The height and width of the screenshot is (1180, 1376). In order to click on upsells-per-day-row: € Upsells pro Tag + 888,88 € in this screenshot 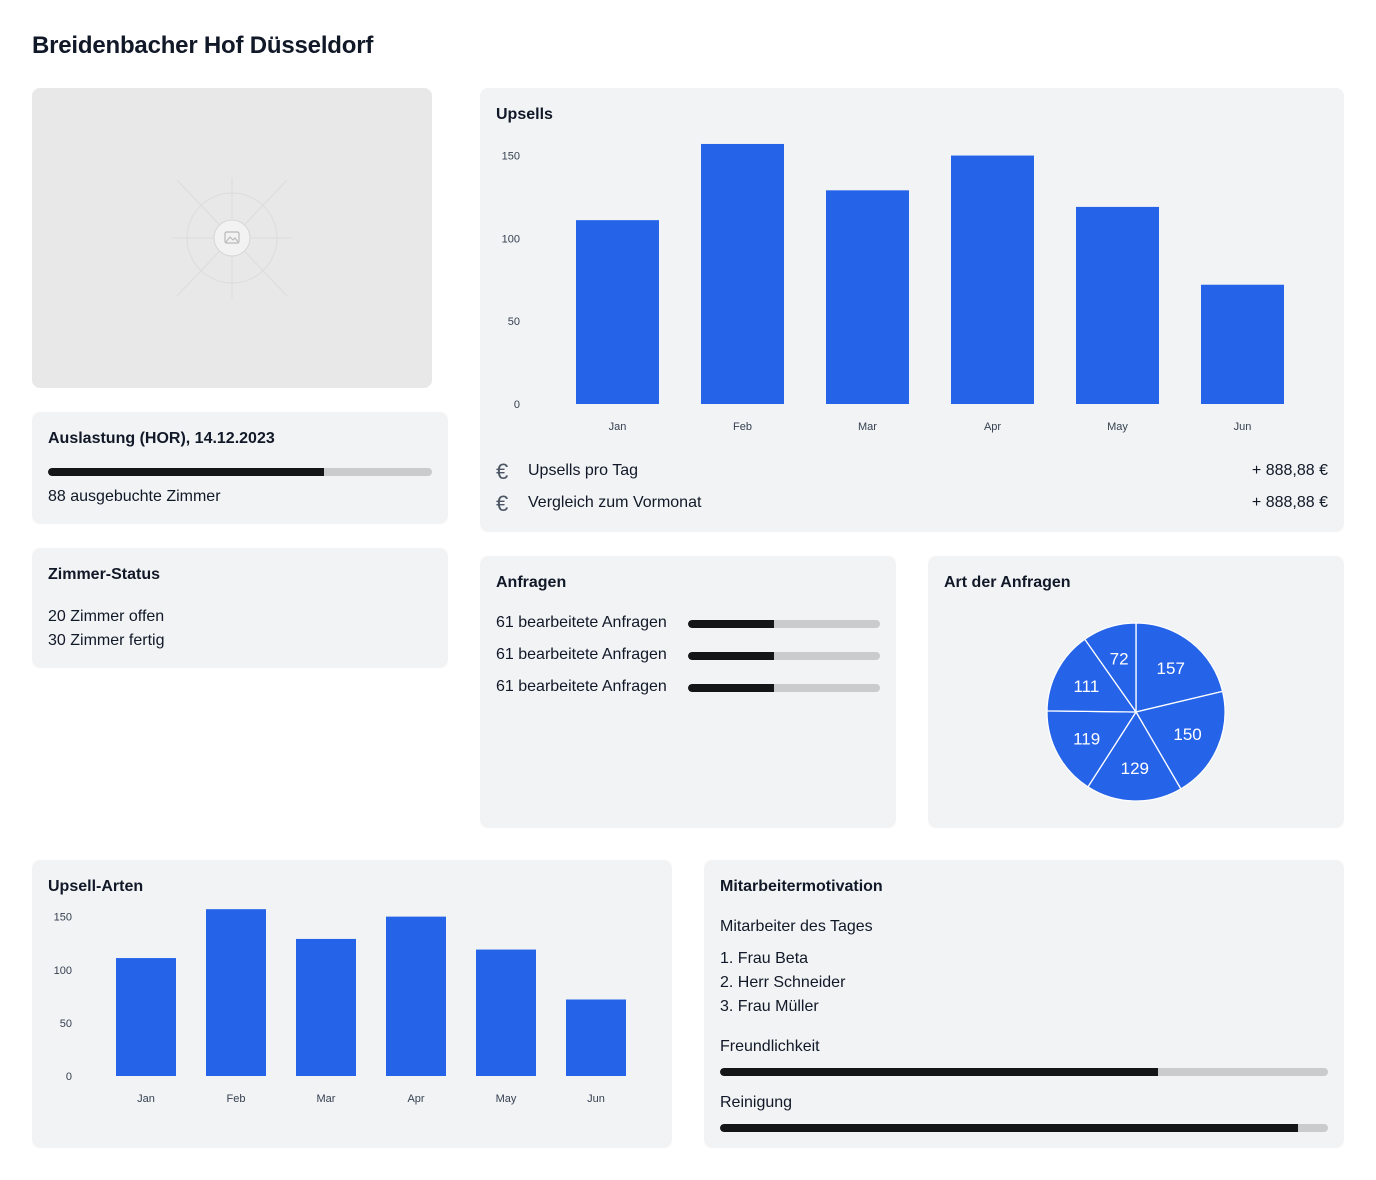, I will do `click(912, 472)`.